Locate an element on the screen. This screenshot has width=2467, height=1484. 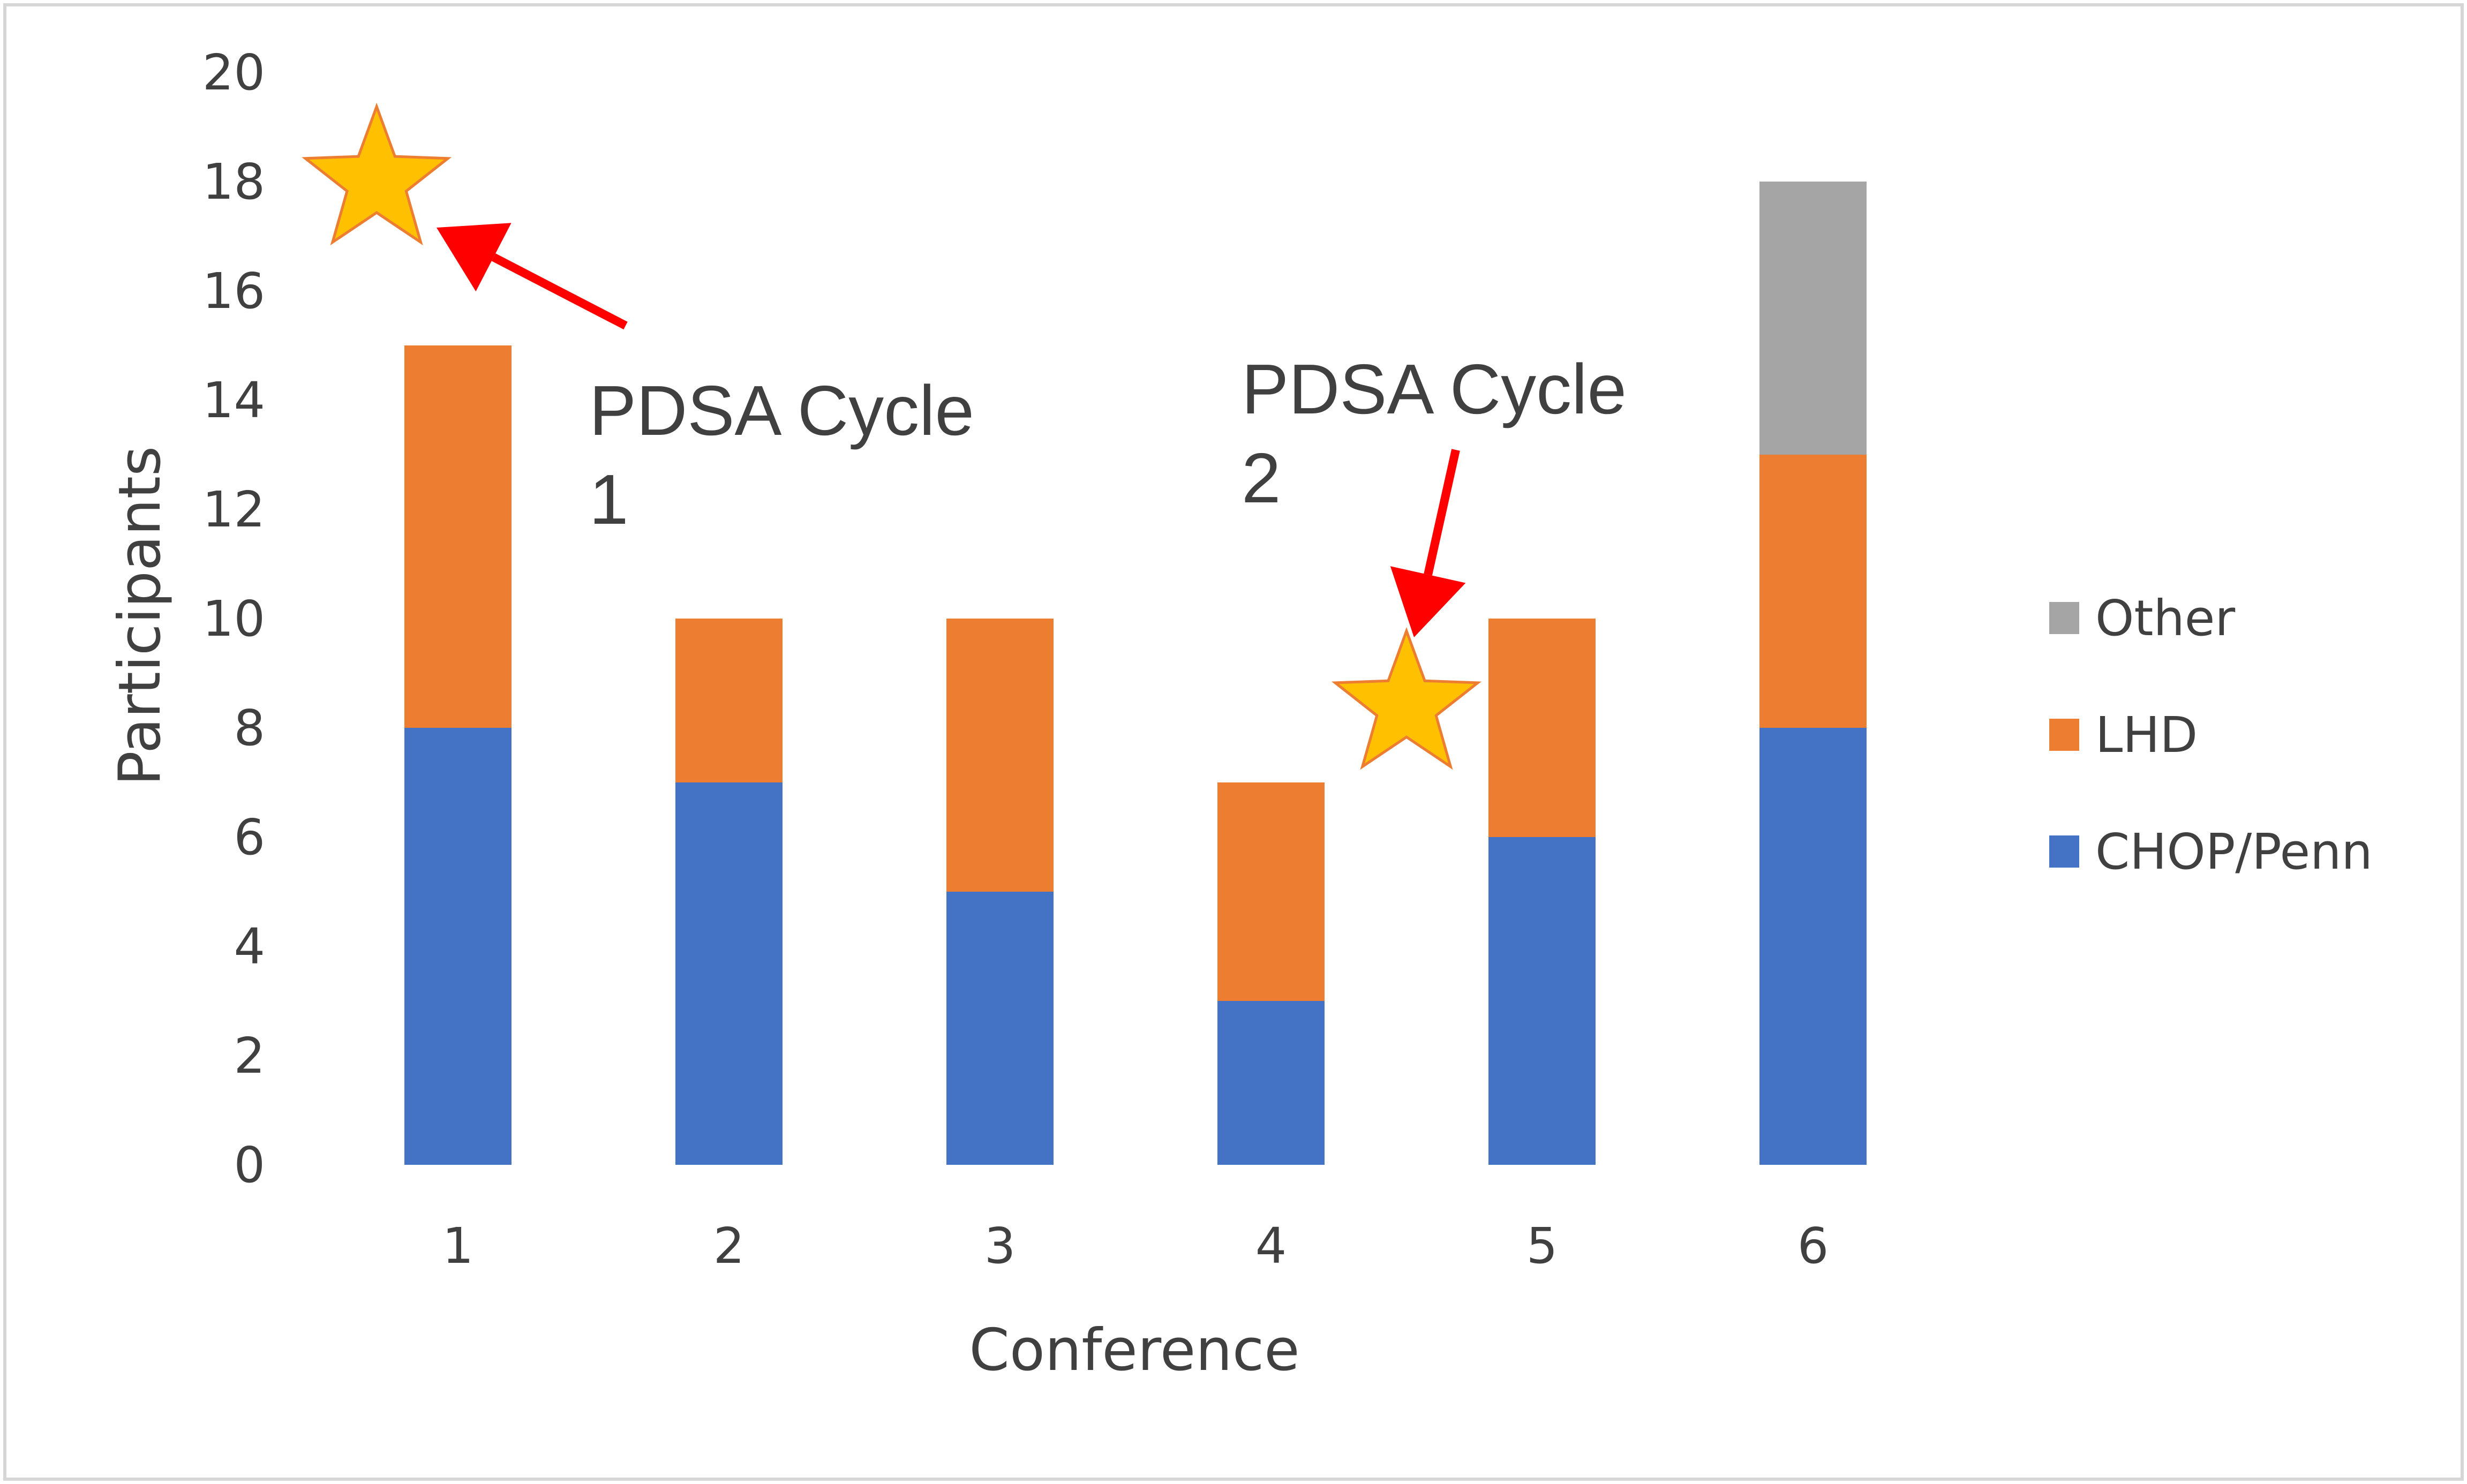
x-tick-label: 1 is located at coordinates (458, 1246).